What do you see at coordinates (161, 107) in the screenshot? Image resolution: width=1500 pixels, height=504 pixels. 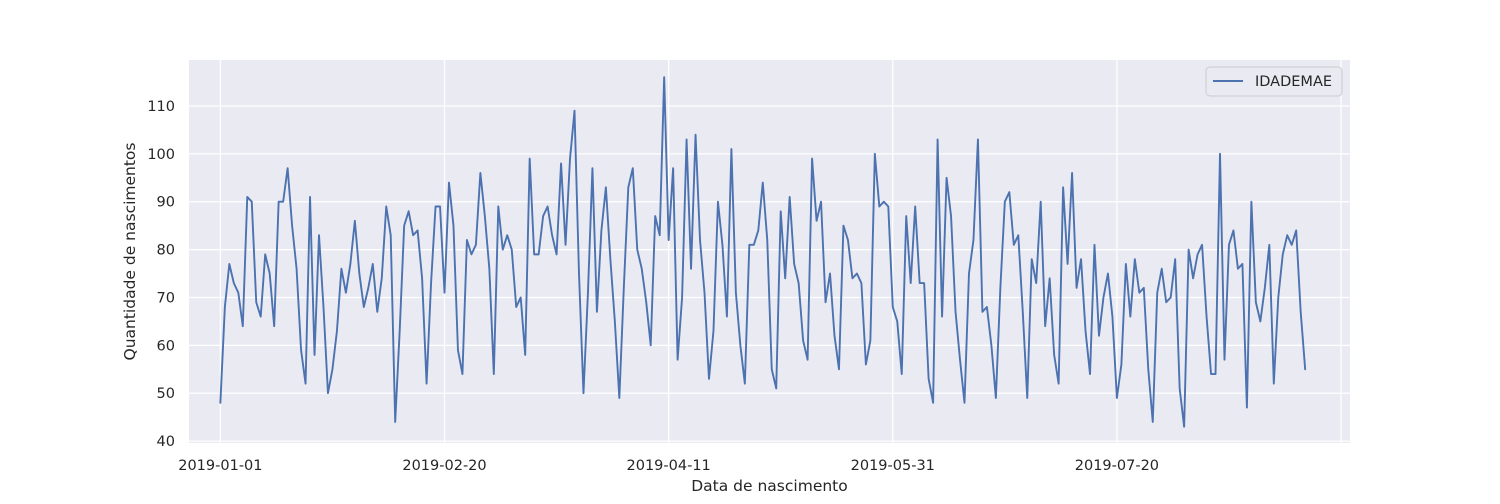 I see `y-tick-label: 110` at bounding box center [161, 107].